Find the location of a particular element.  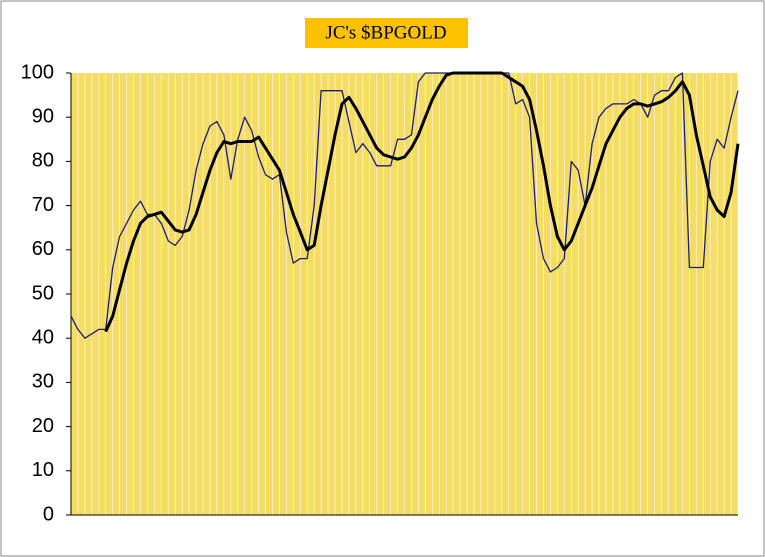

y-tick-label: 40 is located at coordinates (43, 337).